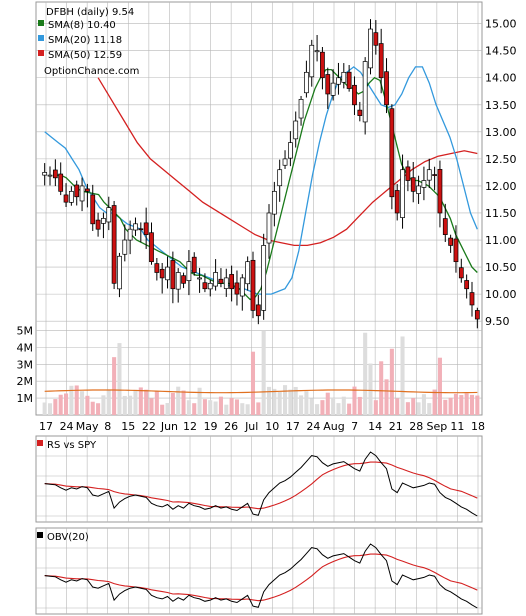  I want to click on x-tick-label: 28, so click(416, 426).